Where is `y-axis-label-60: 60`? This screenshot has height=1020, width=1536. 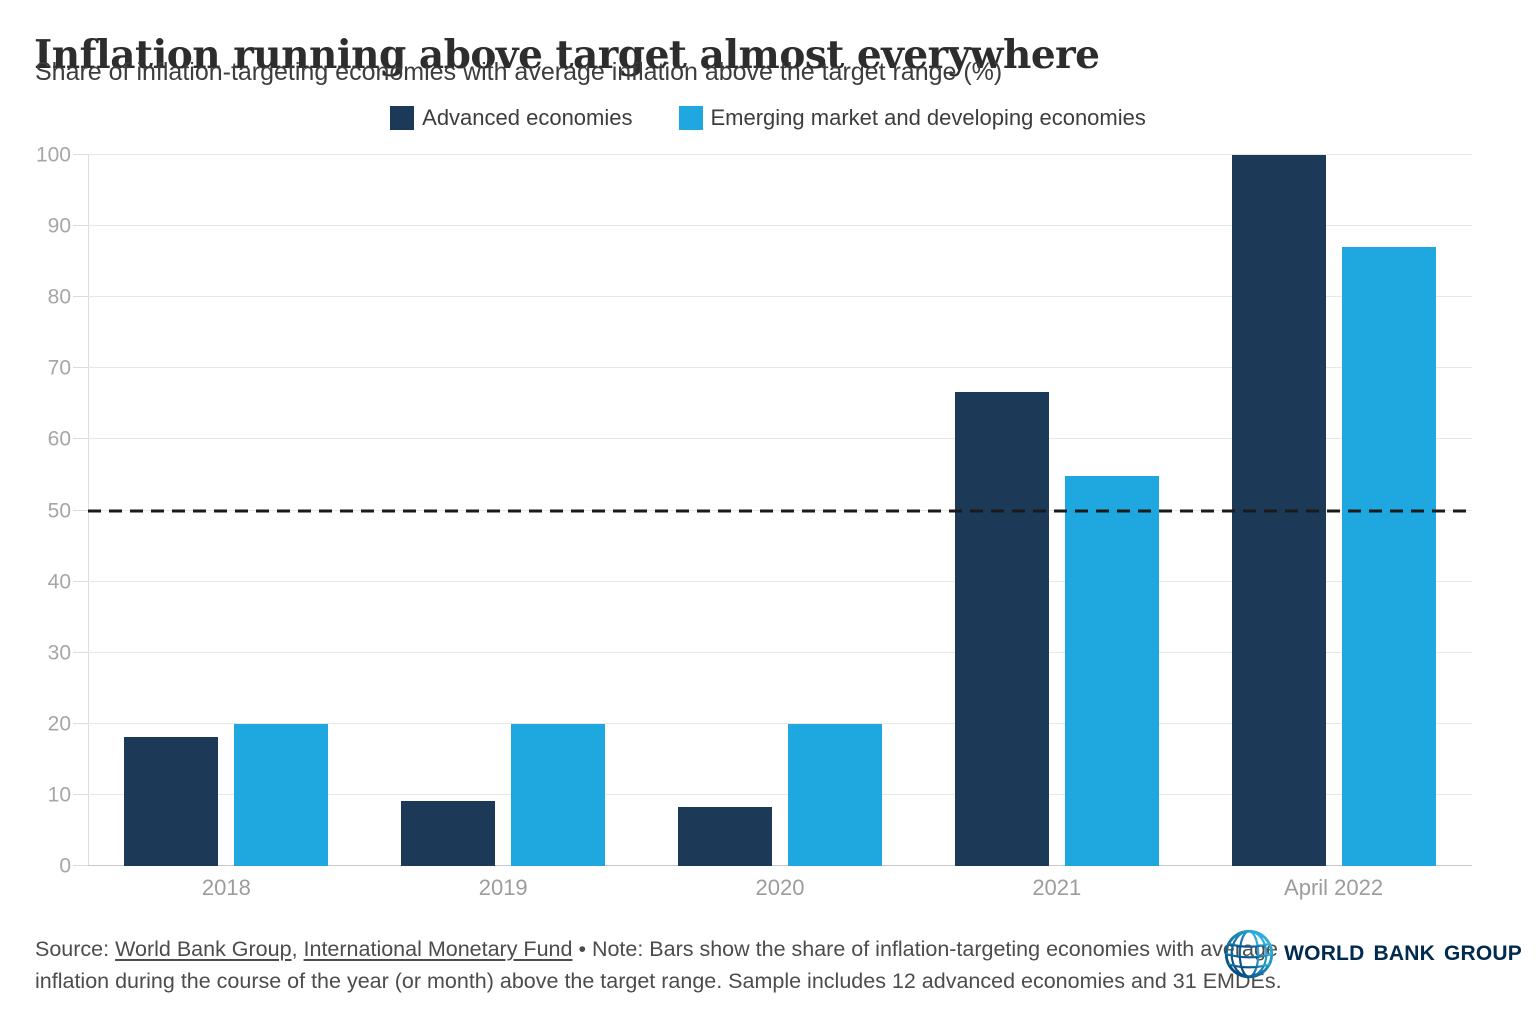 y-axis-label-60: 60 is located at coordinates (59, 439).